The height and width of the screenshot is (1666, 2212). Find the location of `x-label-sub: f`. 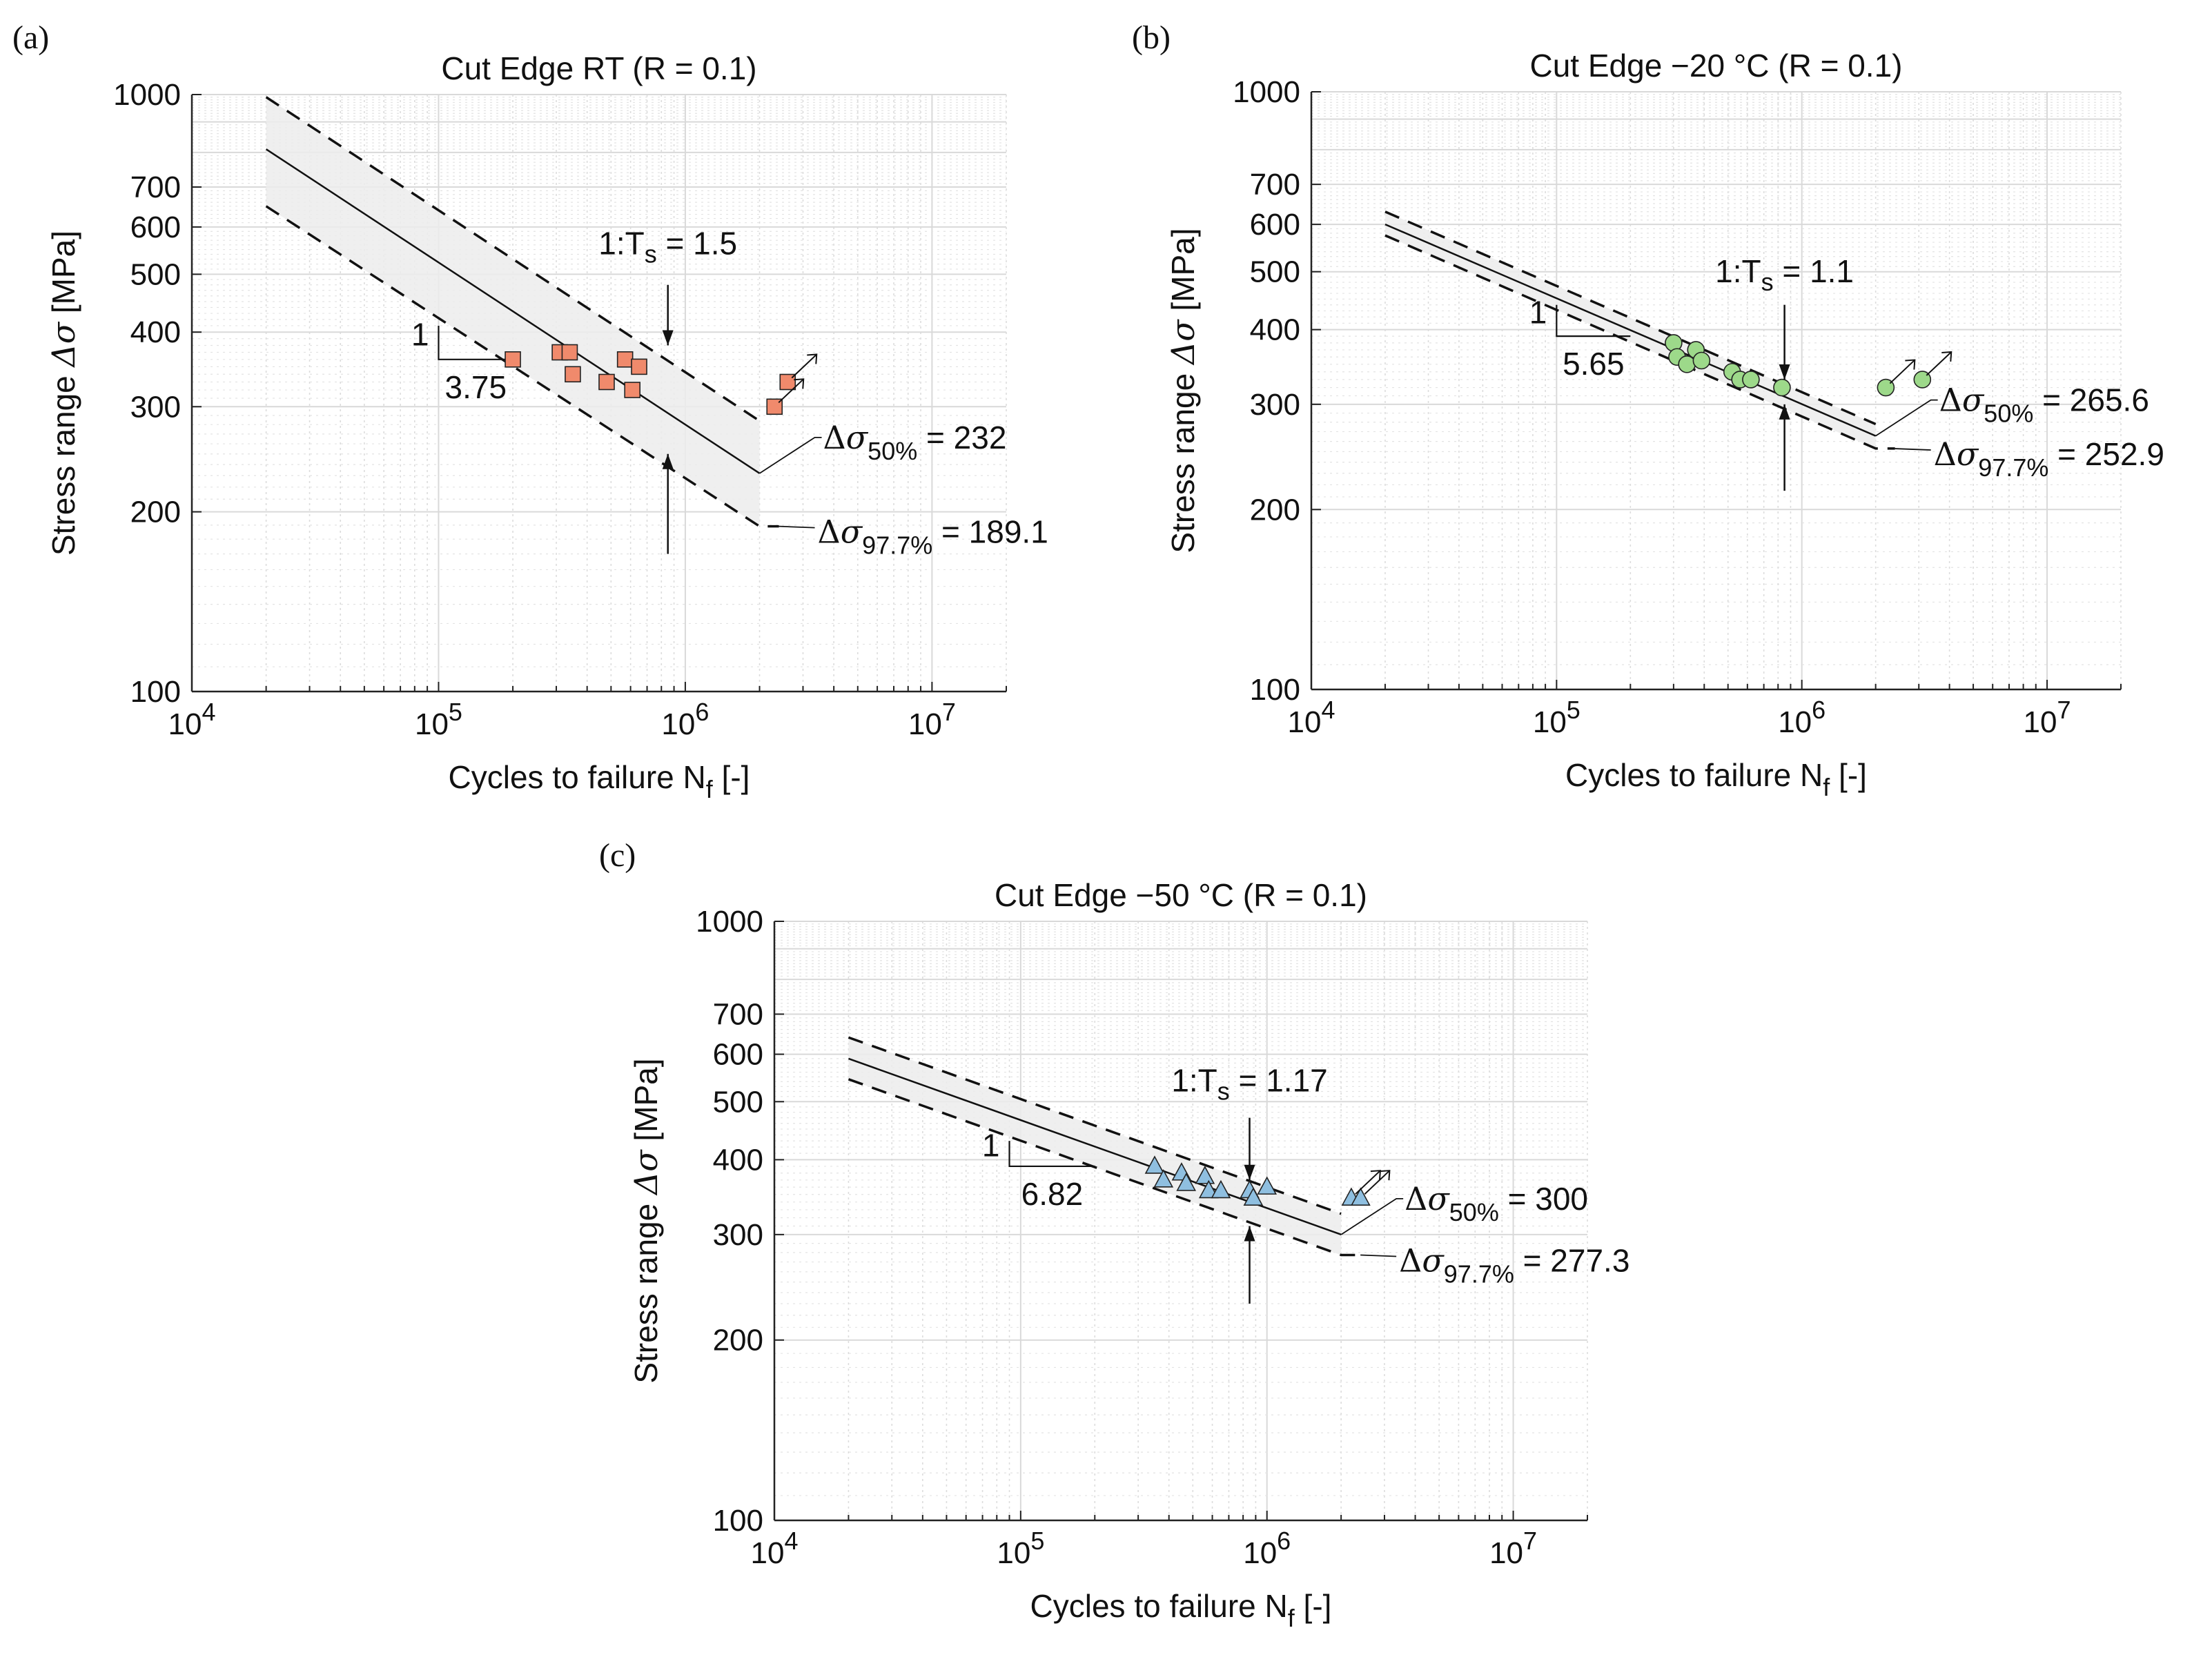

x-label-sub: f is located at coordinates (1292, 1618).